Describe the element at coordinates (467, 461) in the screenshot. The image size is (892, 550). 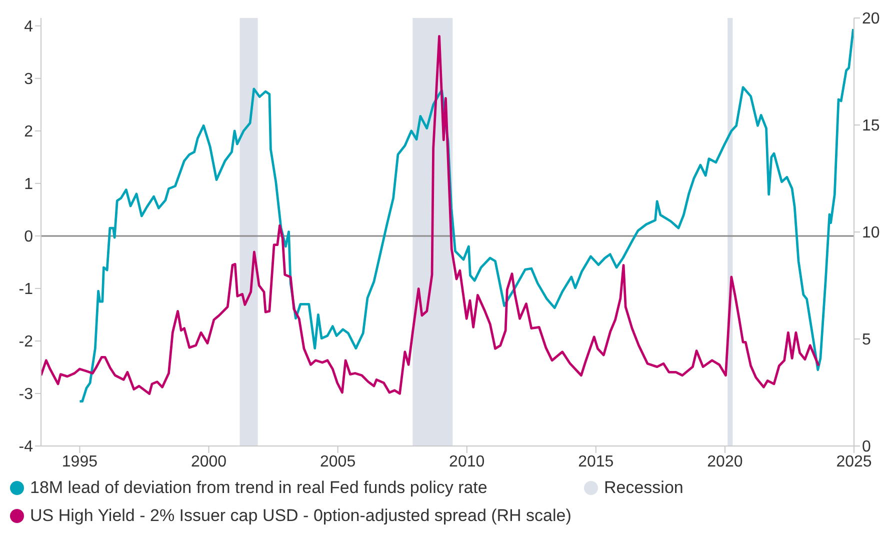
I see `x-tick-label: 2010` at that location.